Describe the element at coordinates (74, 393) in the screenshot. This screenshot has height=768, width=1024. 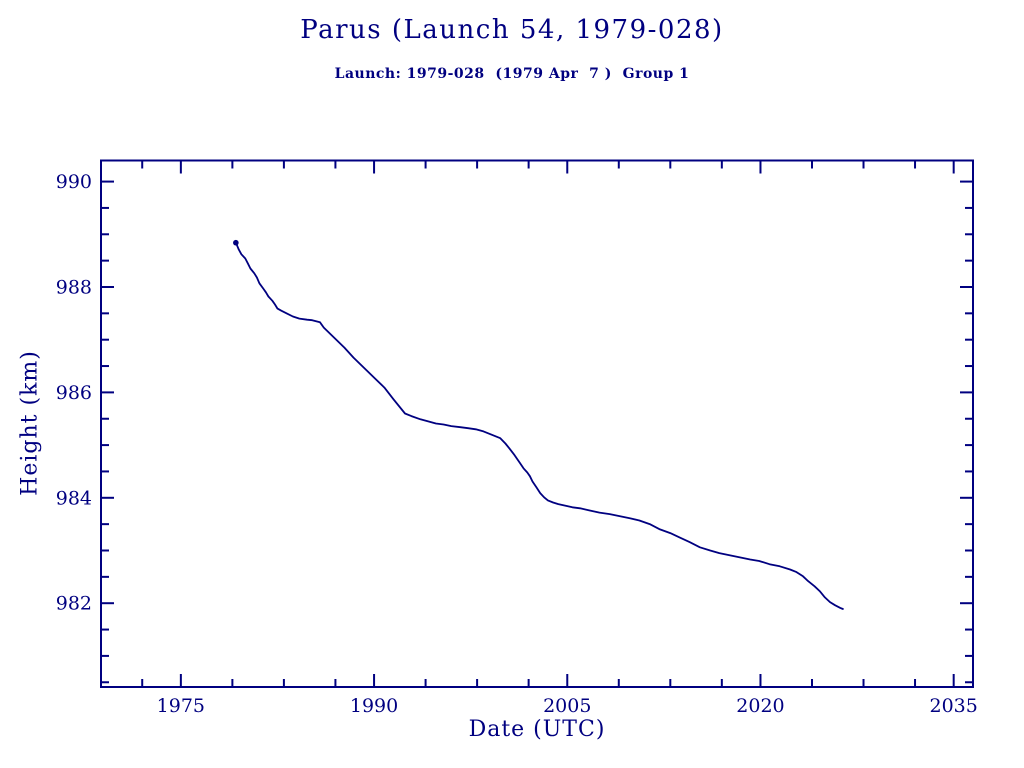
I see `y-tick-label: 986` at that location.